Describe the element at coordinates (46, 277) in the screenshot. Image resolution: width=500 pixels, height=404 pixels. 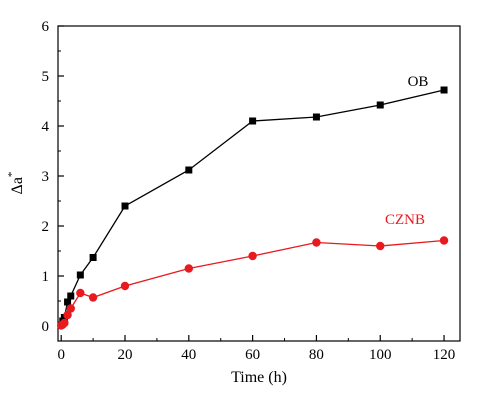
I see `y-tick-label: 1` at that location.